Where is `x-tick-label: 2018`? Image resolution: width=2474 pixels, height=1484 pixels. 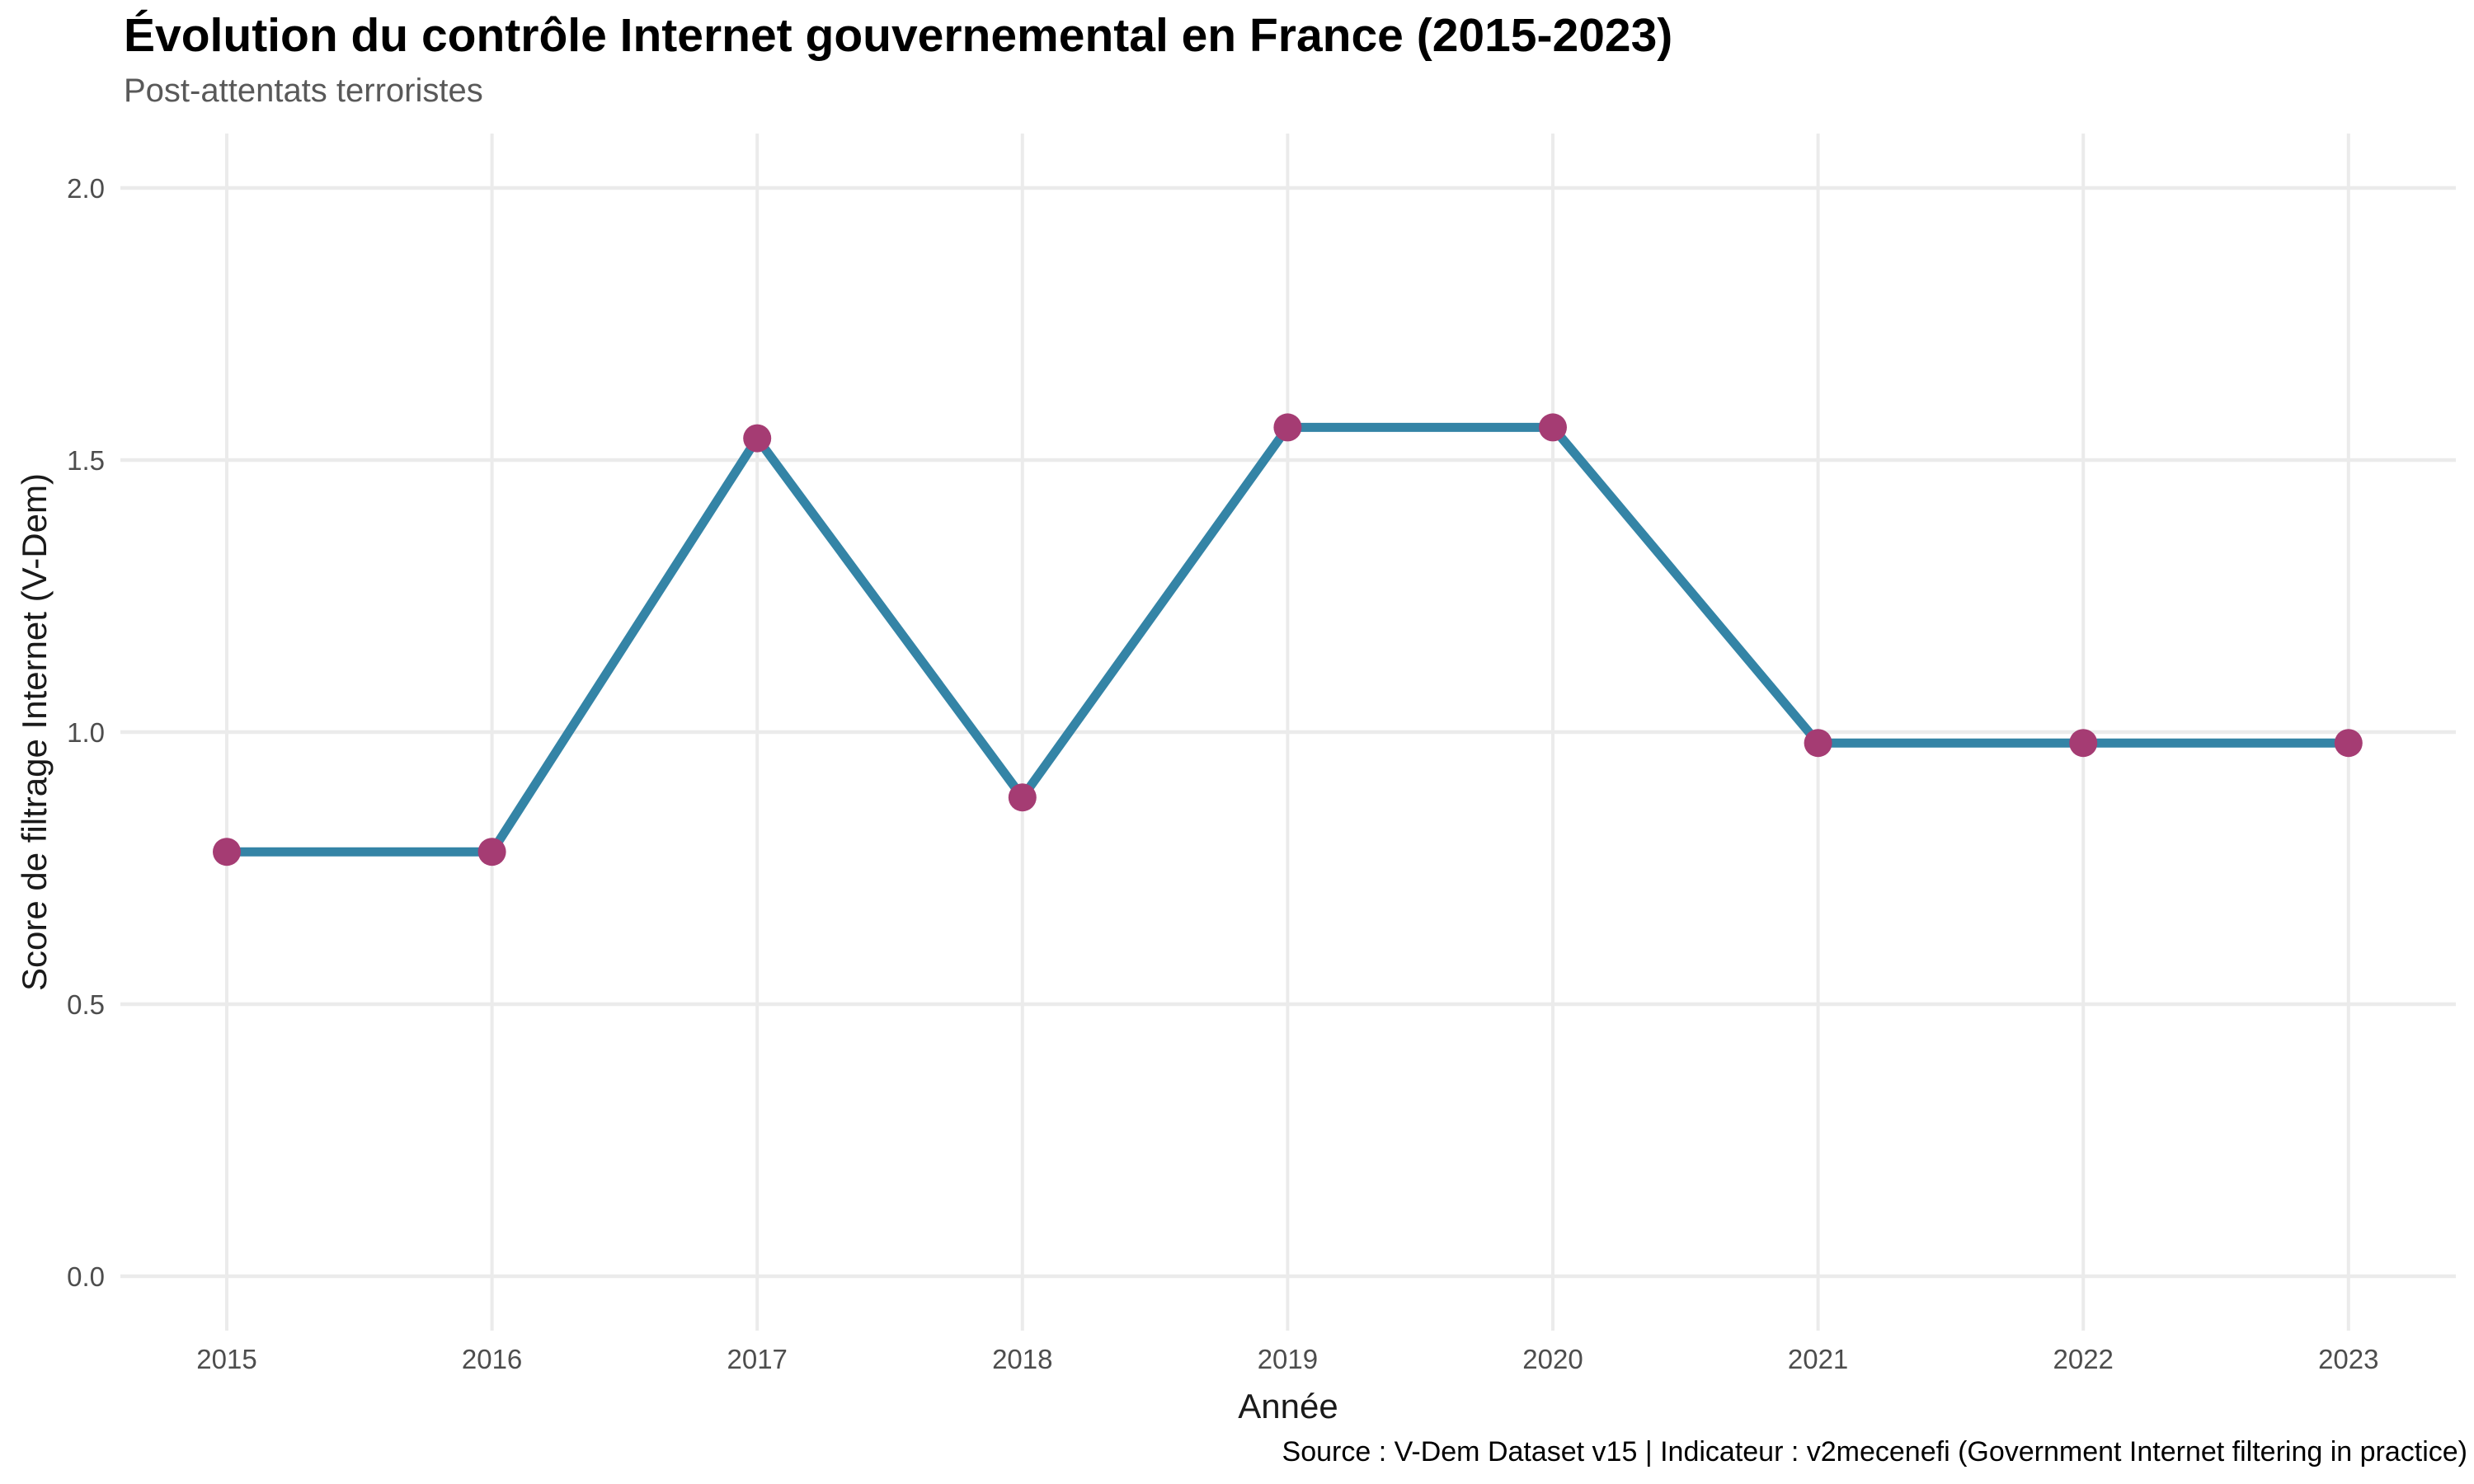
x-tick-label: 2018 is located at coordinates (1022, 1359).